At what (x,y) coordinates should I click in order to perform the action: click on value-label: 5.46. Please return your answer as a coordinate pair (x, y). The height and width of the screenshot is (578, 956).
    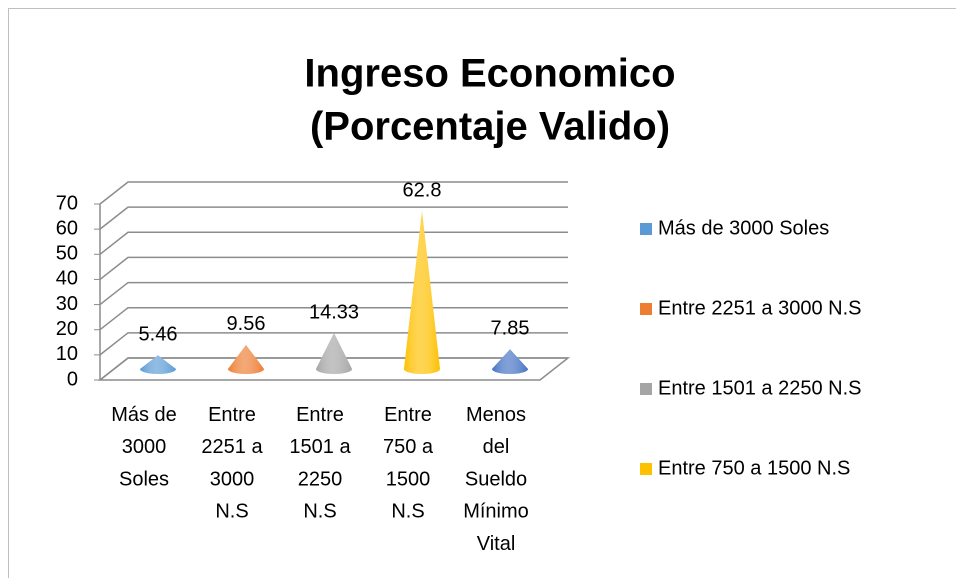
    Looking at the image, I should click on (158, 335).